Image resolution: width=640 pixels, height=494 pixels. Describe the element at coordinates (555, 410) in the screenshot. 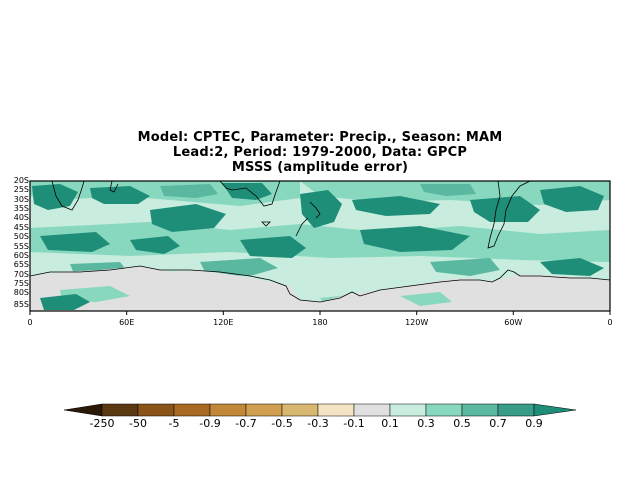

I see `colorbar-right-arrow` at that location.